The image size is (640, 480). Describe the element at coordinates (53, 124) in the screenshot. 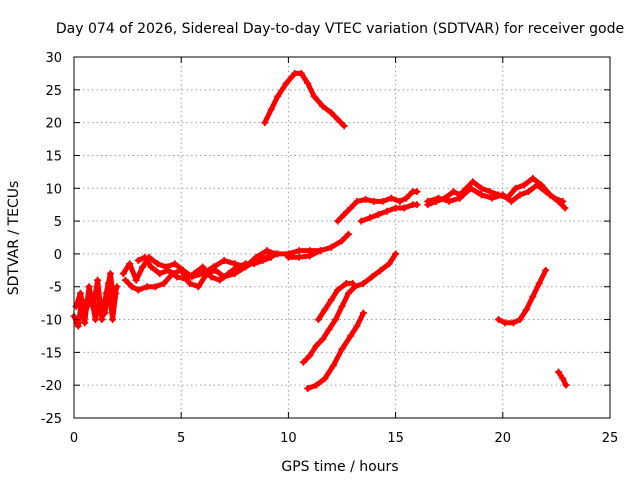

I see `y-tick-label: 20` at that location.